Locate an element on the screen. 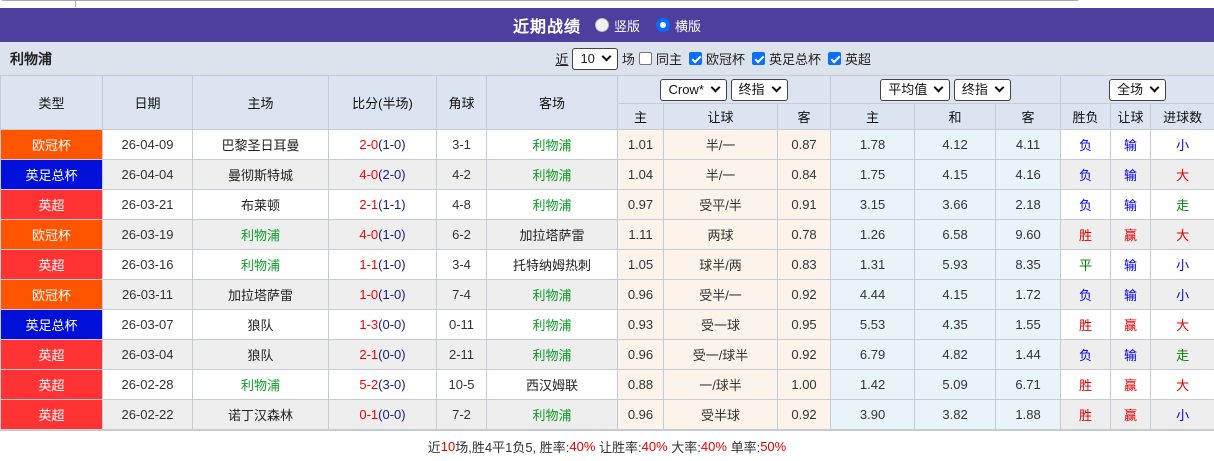 The width and height of the screenshot is (1214, 461). odds-source-select: Crow* is located at coordinates (693, 90).